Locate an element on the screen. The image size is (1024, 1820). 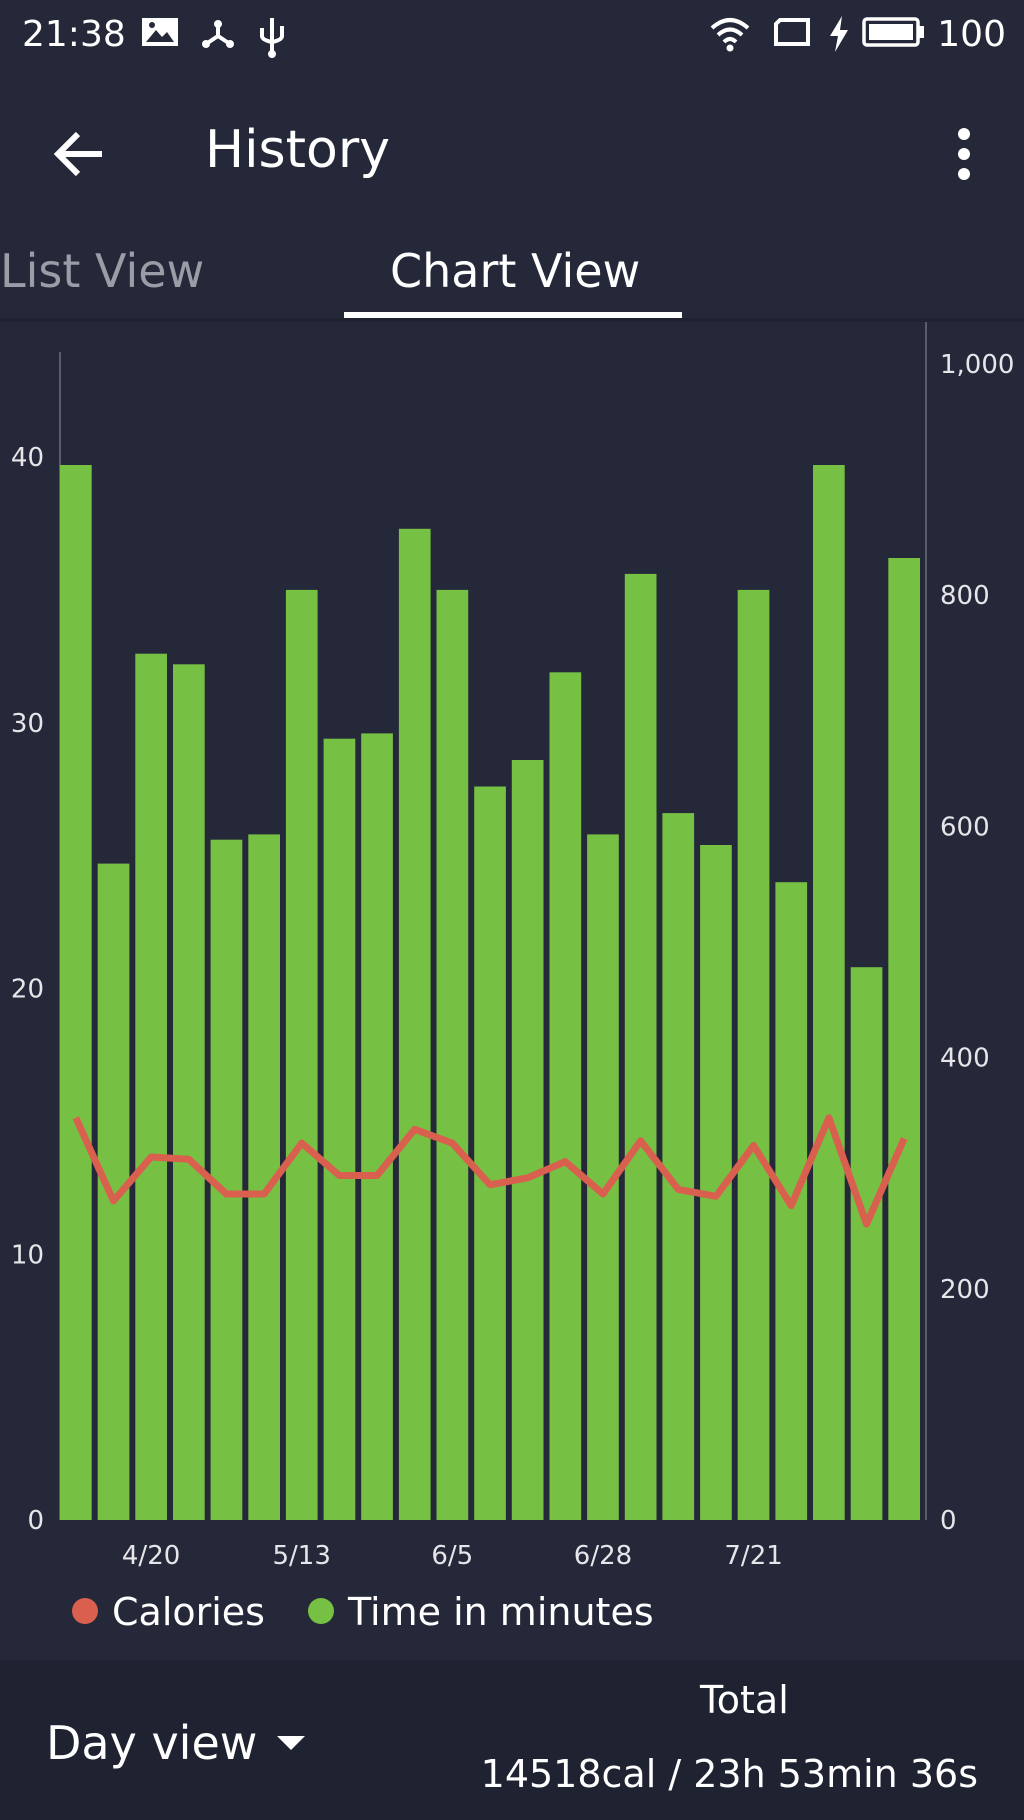
x-axis-tick-label: 6/5 is located at coordinates (452, 1556).